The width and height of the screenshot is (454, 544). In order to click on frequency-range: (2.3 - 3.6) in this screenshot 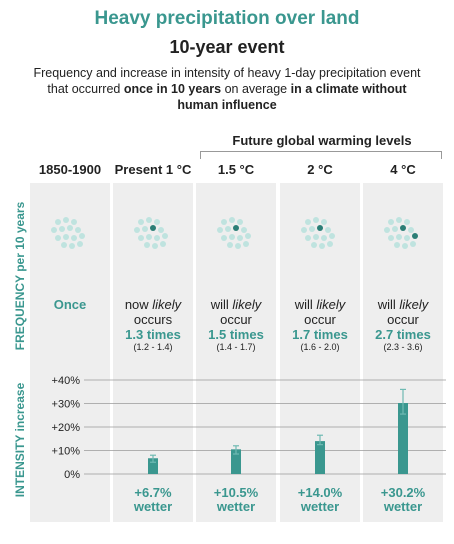, I will do `click(403, 347)`.